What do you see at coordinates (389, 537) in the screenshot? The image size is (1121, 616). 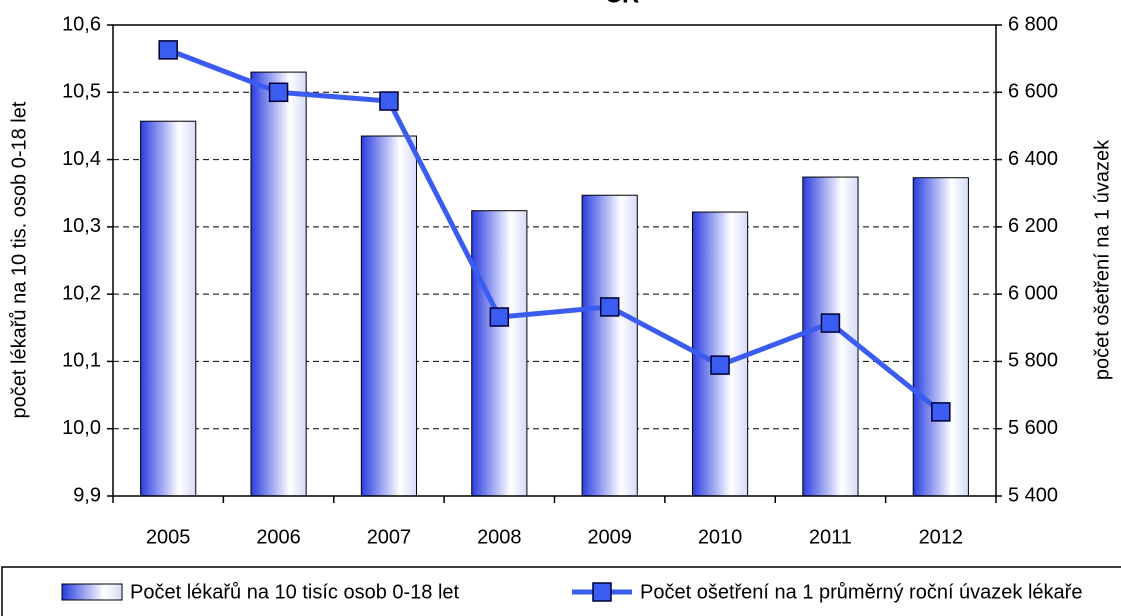 I see `x-tick-label: 2007` at bounding box center [389, 537].